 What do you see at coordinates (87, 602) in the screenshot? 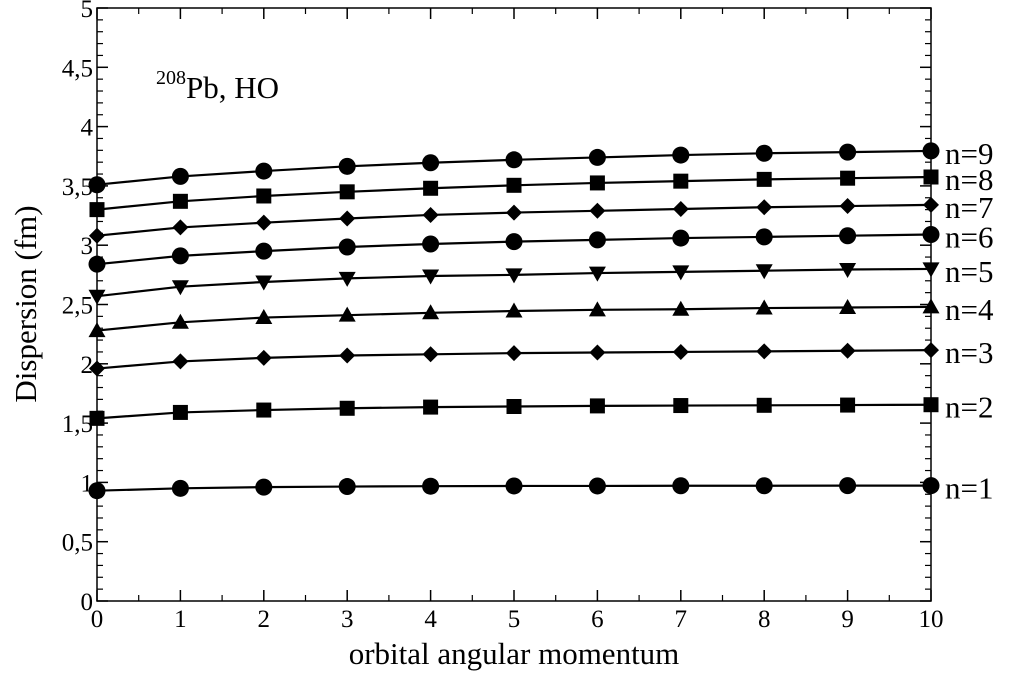
I see `y-tick-label: 0` at bounding box center [87, 602].